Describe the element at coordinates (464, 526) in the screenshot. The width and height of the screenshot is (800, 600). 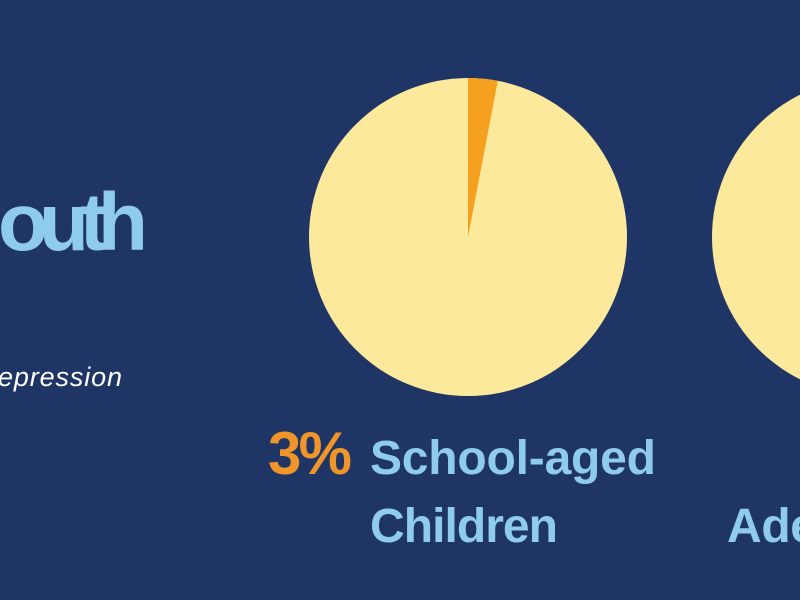
I see `pie-label: Children` at that location.